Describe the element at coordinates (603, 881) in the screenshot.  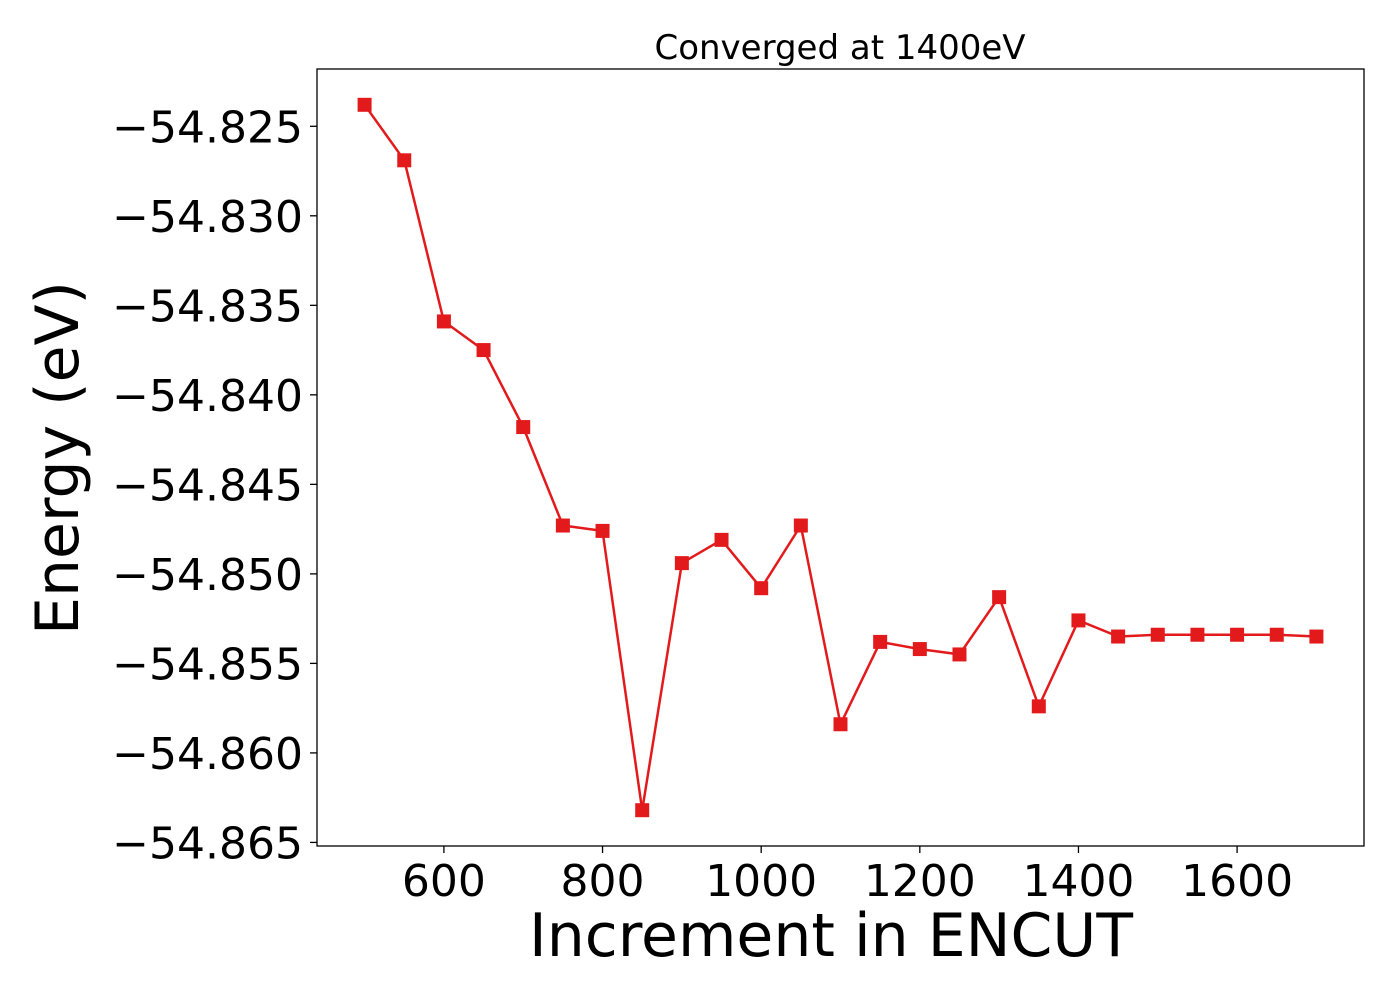
I see `x-tick-label-1: 800` at that location.